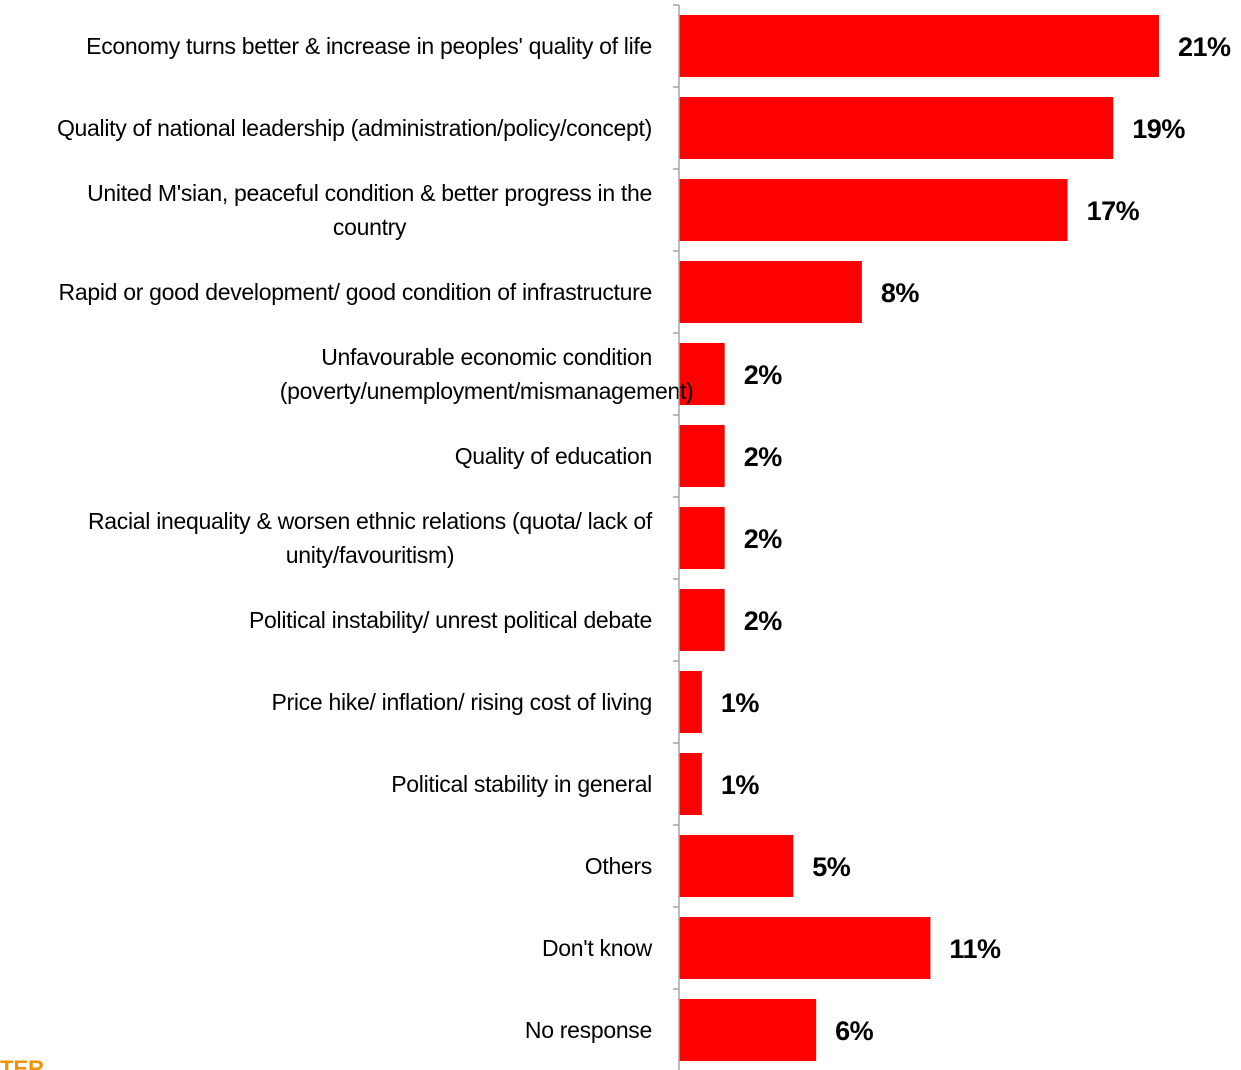  I want to click on value-label-13: 6%, so click(854, 1031).